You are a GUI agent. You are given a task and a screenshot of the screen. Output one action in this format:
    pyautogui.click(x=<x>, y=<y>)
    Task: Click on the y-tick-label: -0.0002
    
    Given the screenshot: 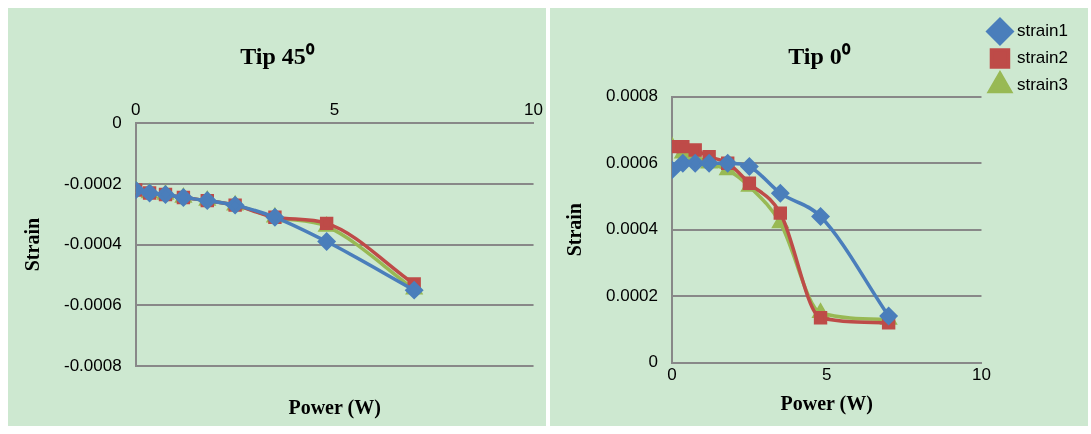 What is the action you would take?
    pyautogui.click(x=92, y=183)
    